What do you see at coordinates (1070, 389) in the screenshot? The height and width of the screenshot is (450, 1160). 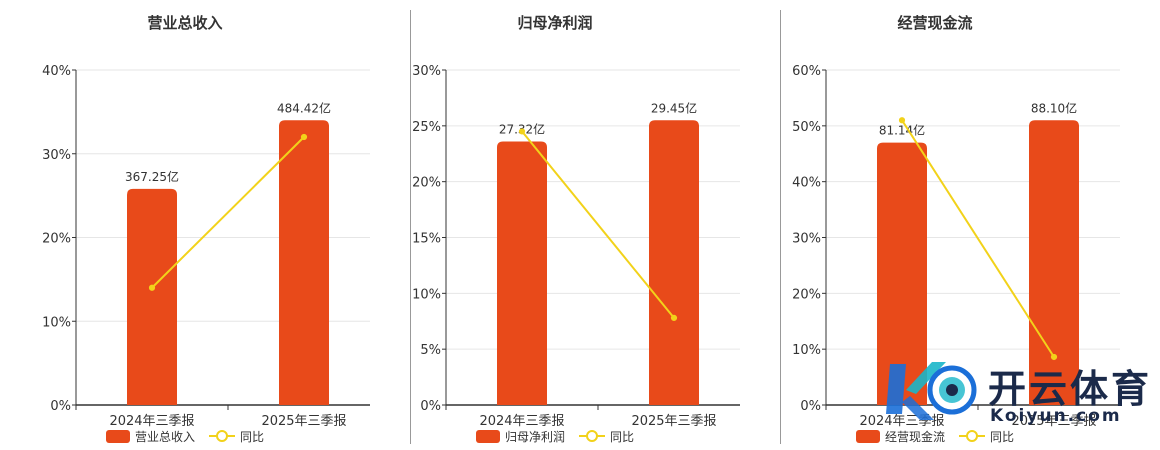 I see `watermark-text-cn: 开云体育` at bounding box center [1070, 389].